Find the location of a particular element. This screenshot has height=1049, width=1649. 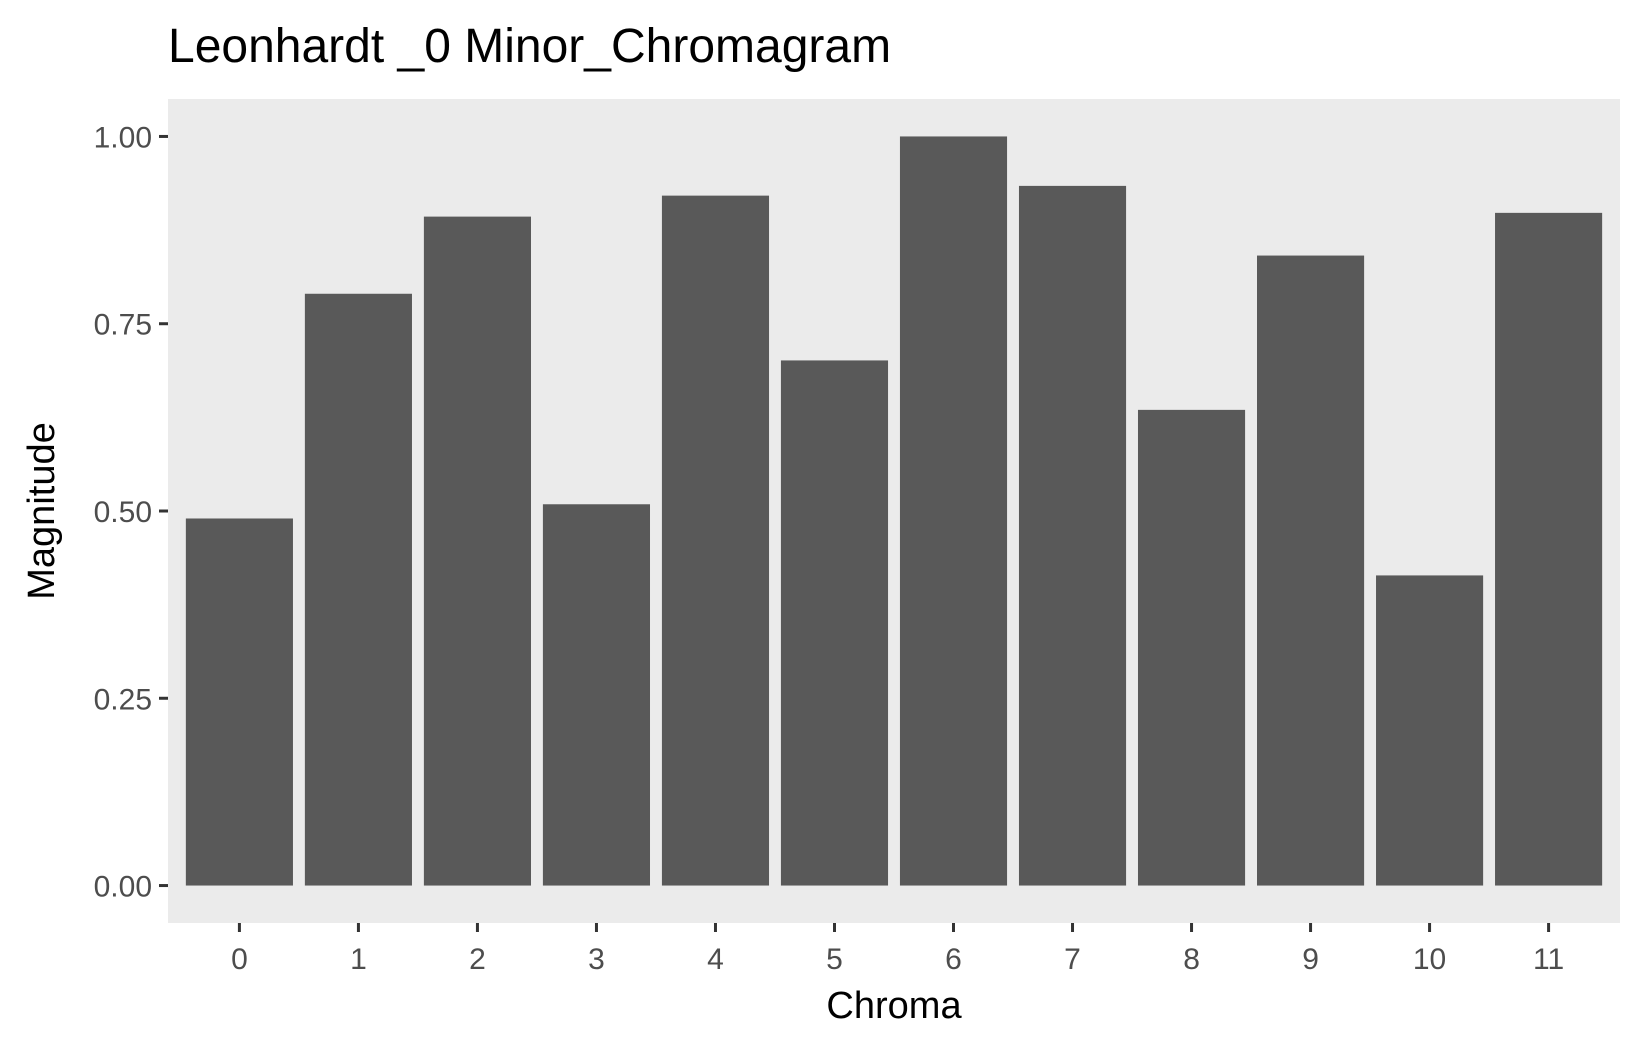

x-tick-label: 6 is located at coordinates (953, 959).